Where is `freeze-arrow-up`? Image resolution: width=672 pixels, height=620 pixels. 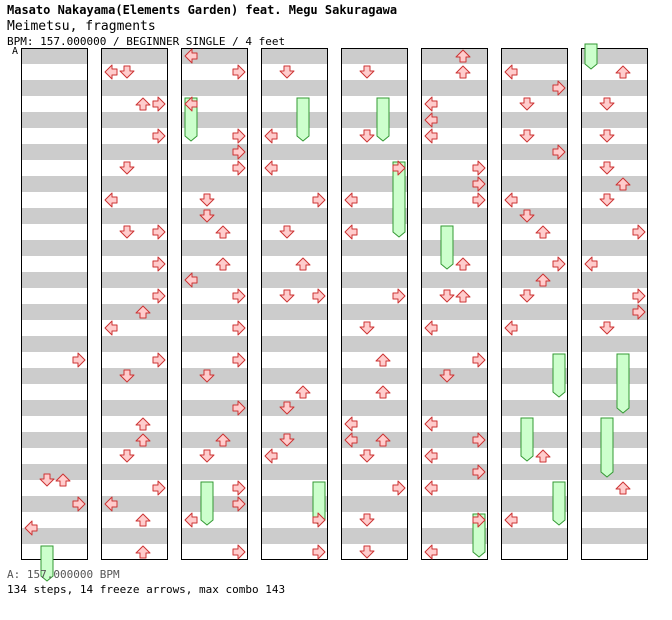
freeze-arrow-up is located at coordinates (303, 119).